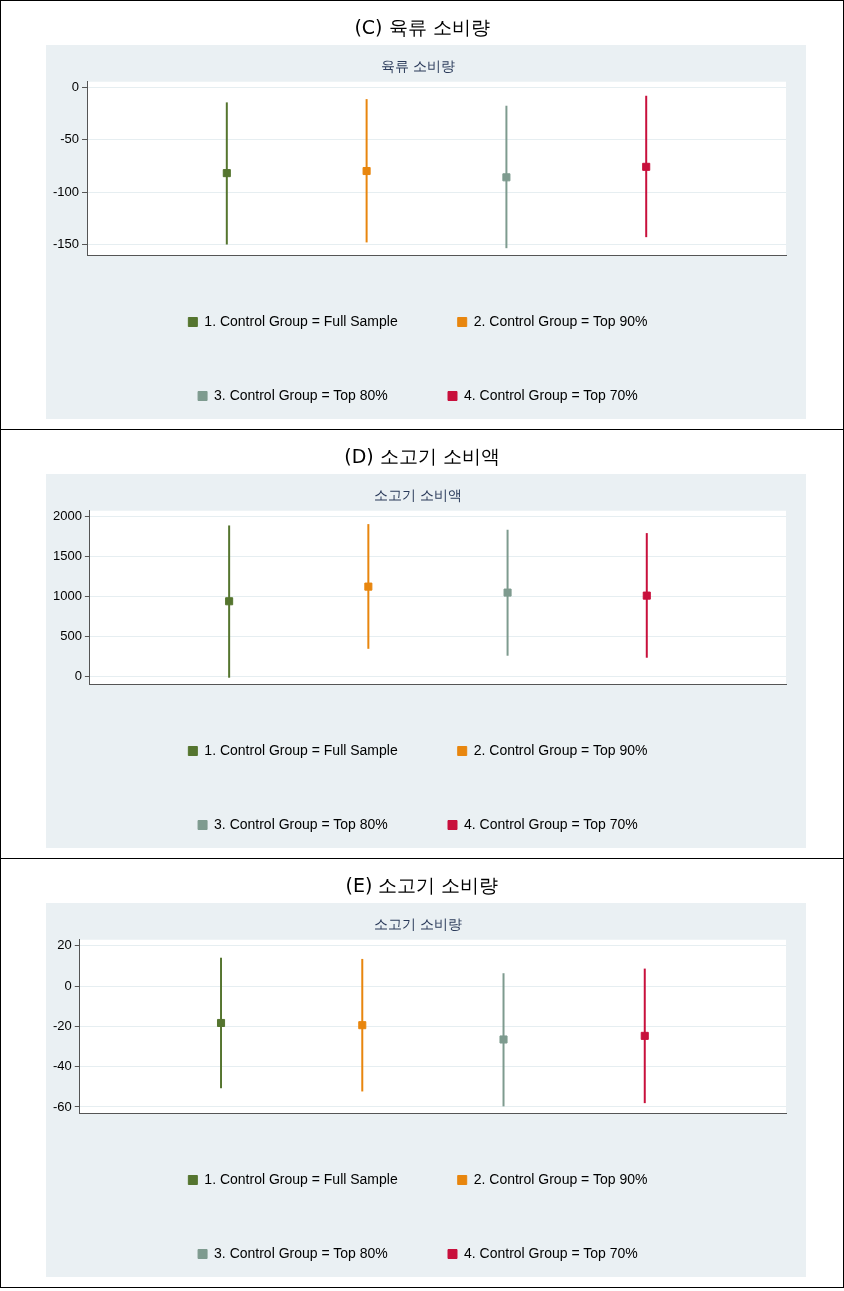 The width and height of the screenshot is (844, 1291). I want to click on y-tick-label: 500, so click(71, 635).